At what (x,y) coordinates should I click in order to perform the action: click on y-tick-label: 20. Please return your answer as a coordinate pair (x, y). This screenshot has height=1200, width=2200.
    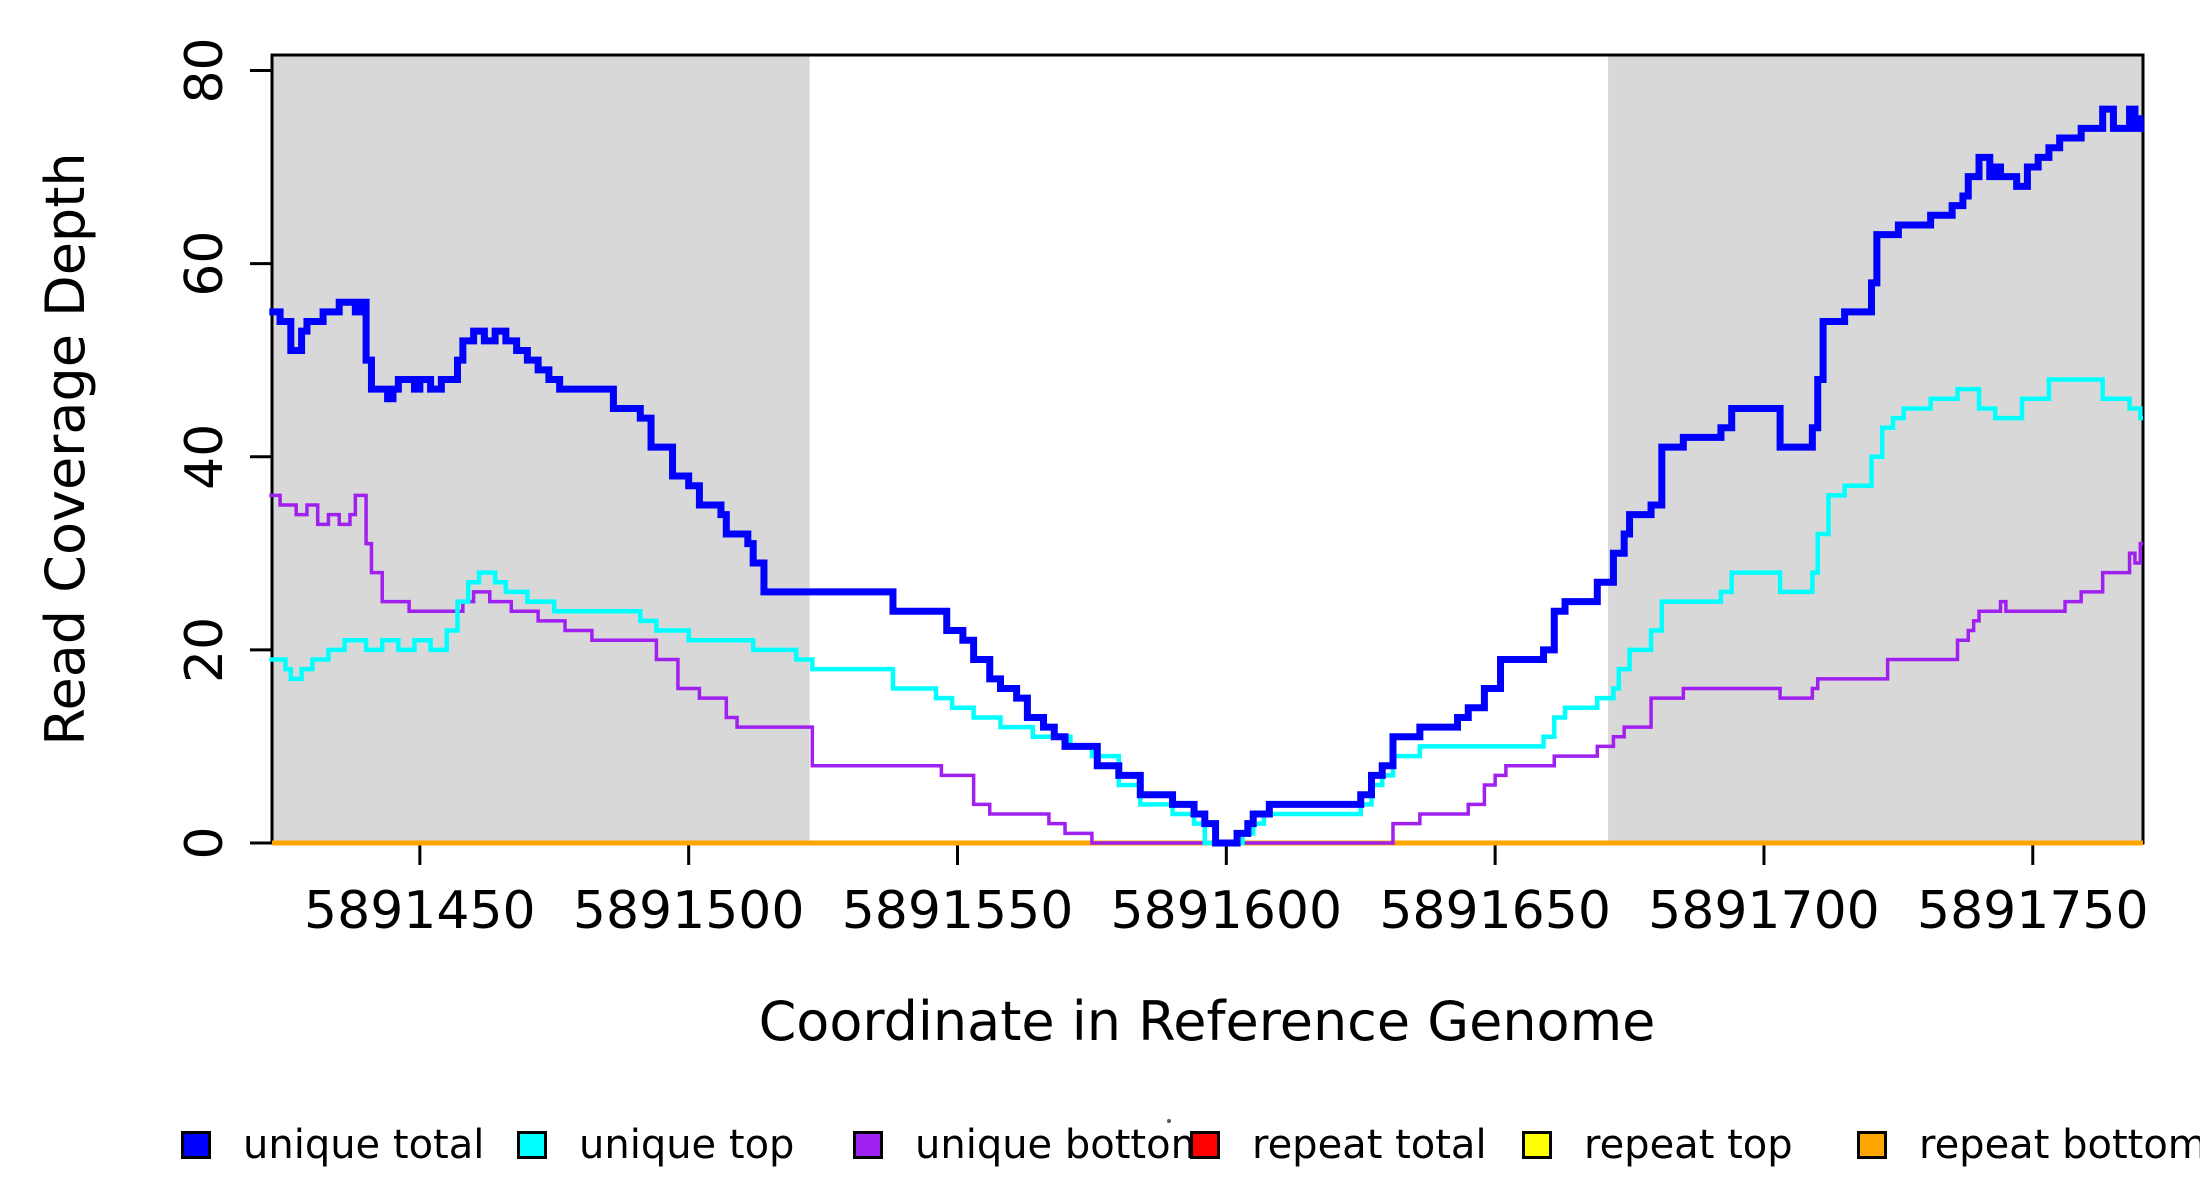
    Looking at the image, I should click on (205, 650).